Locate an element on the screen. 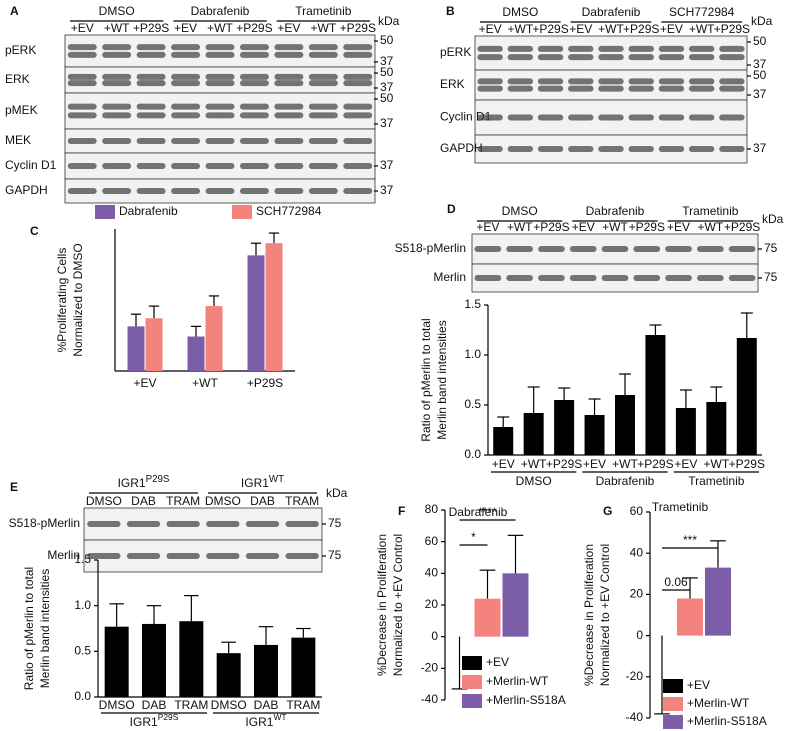  group-label-base: IGR1 is located at coordinates (132, 483).